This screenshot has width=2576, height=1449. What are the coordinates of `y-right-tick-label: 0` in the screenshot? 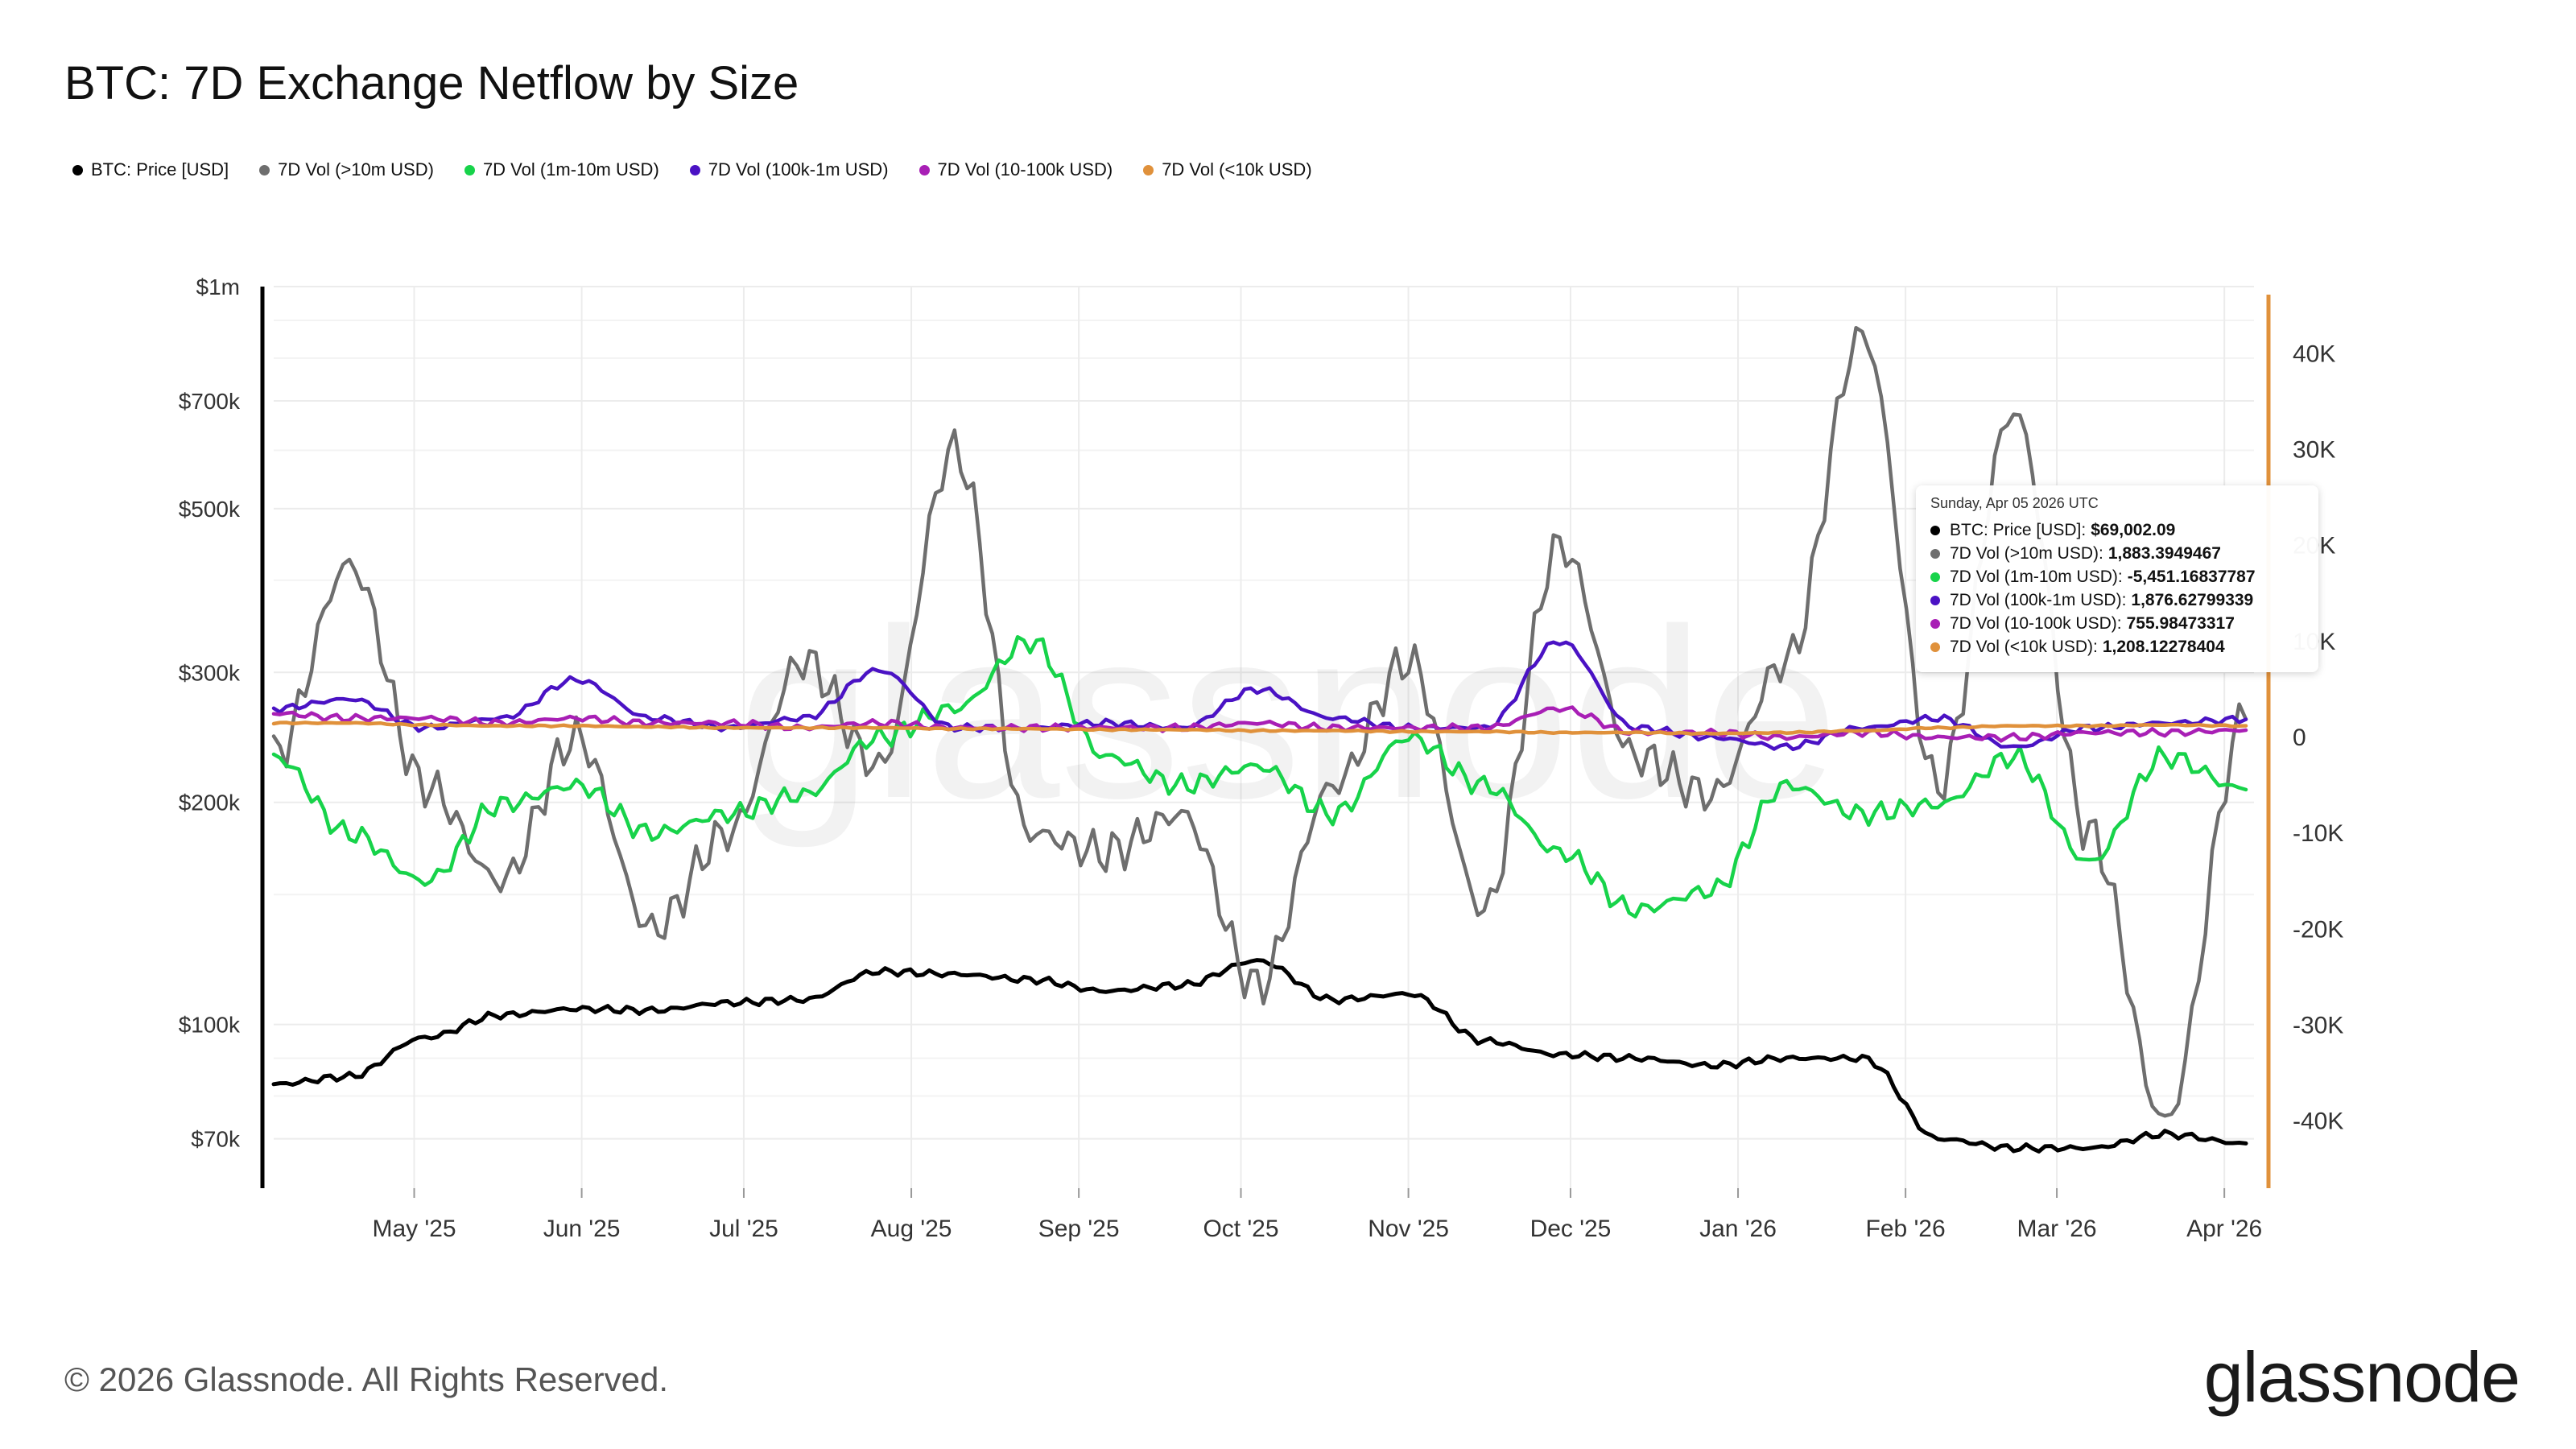 It's located at (2299, 737).